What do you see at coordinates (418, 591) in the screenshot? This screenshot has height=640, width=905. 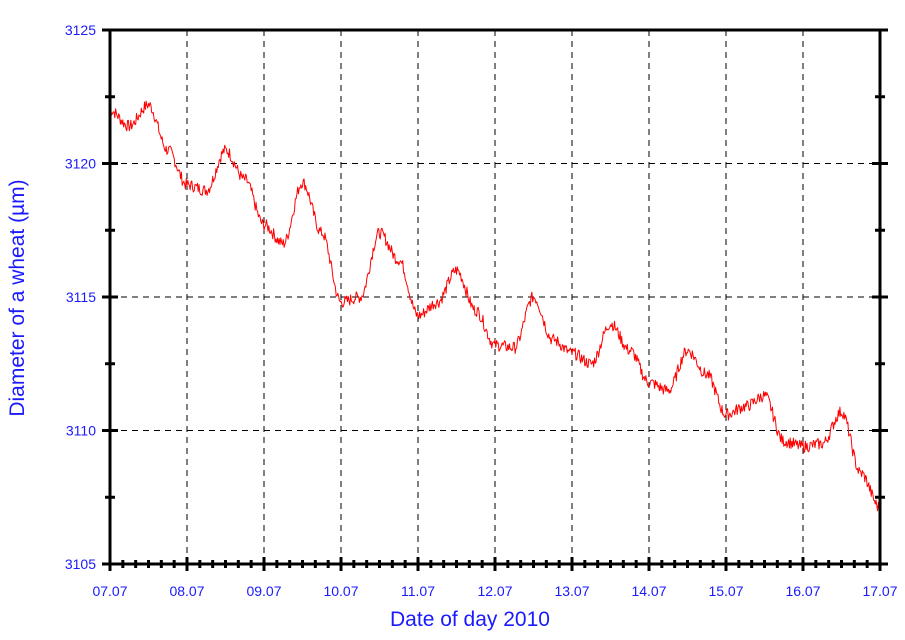 I see `x-tick-label: 11.07` at bounding box center [418, 591].